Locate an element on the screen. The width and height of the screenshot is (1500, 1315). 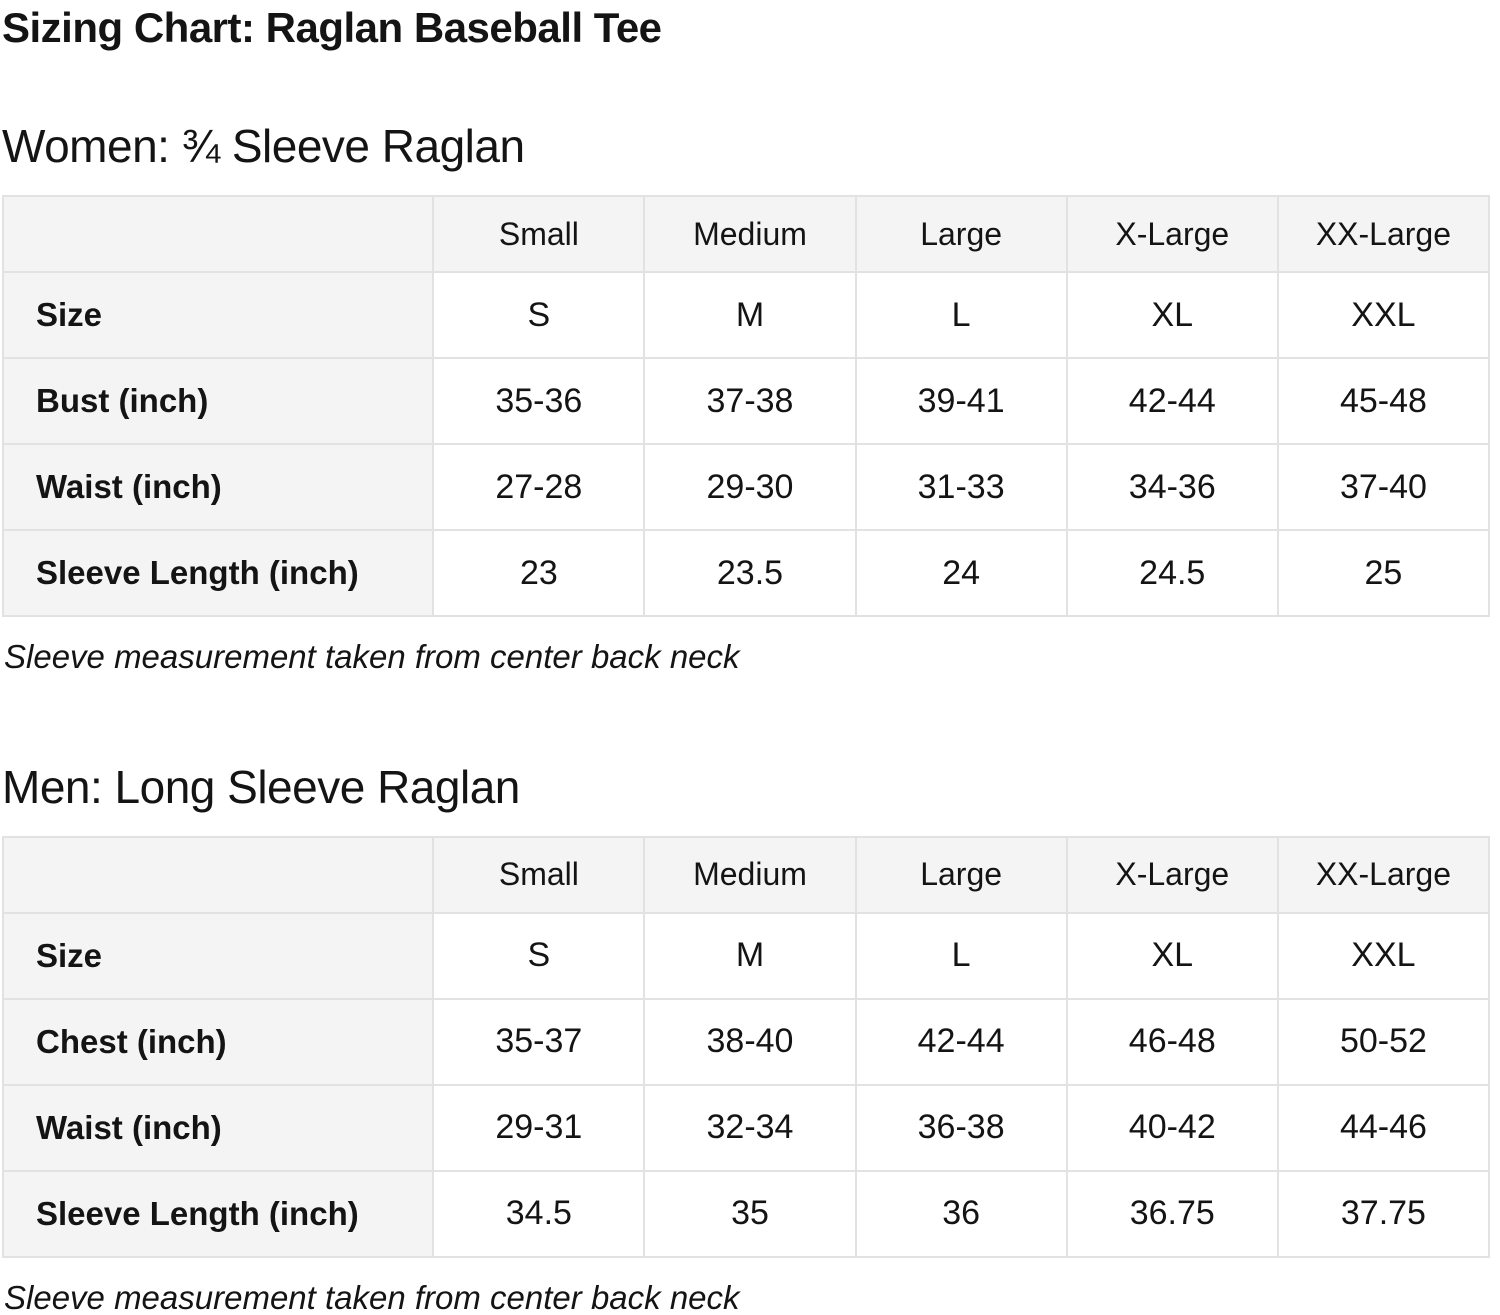
data-cell: 24.5 is located at coordinates (1172, 573).